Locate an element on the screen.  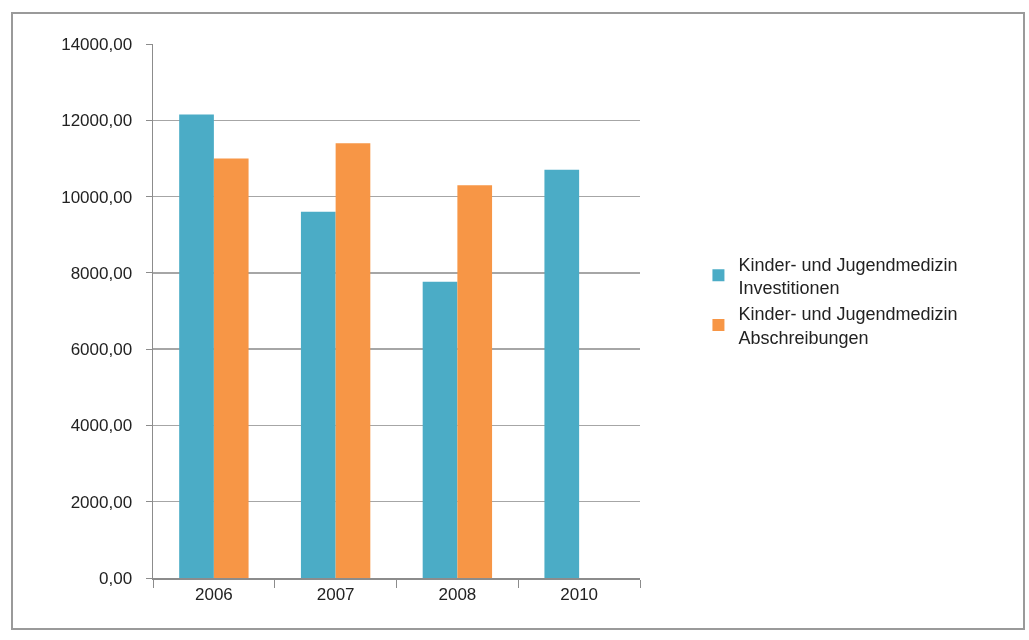
y-tick-label: 8000,00 is located at coordinates (101, 273).